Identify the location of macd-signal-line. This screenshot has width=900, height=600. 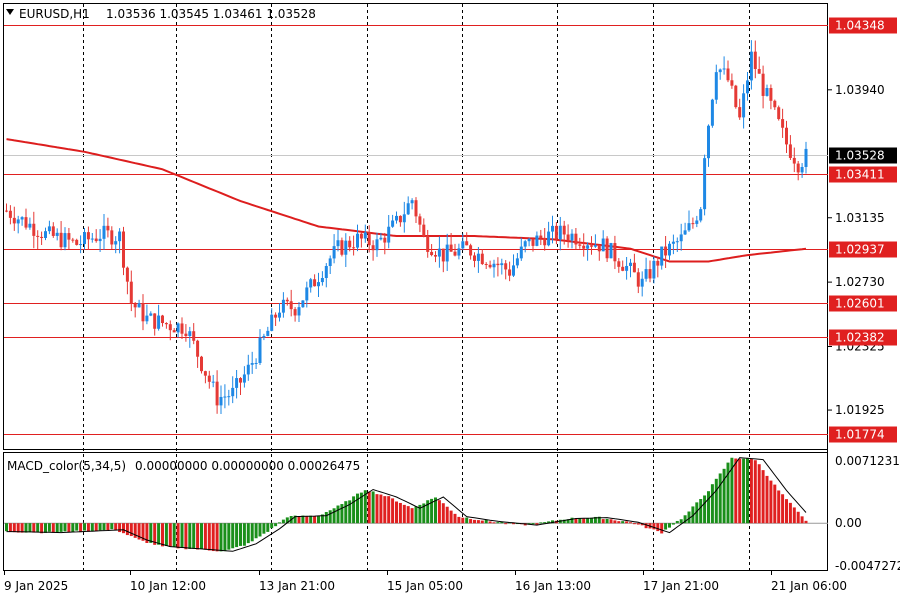
(406, 504).